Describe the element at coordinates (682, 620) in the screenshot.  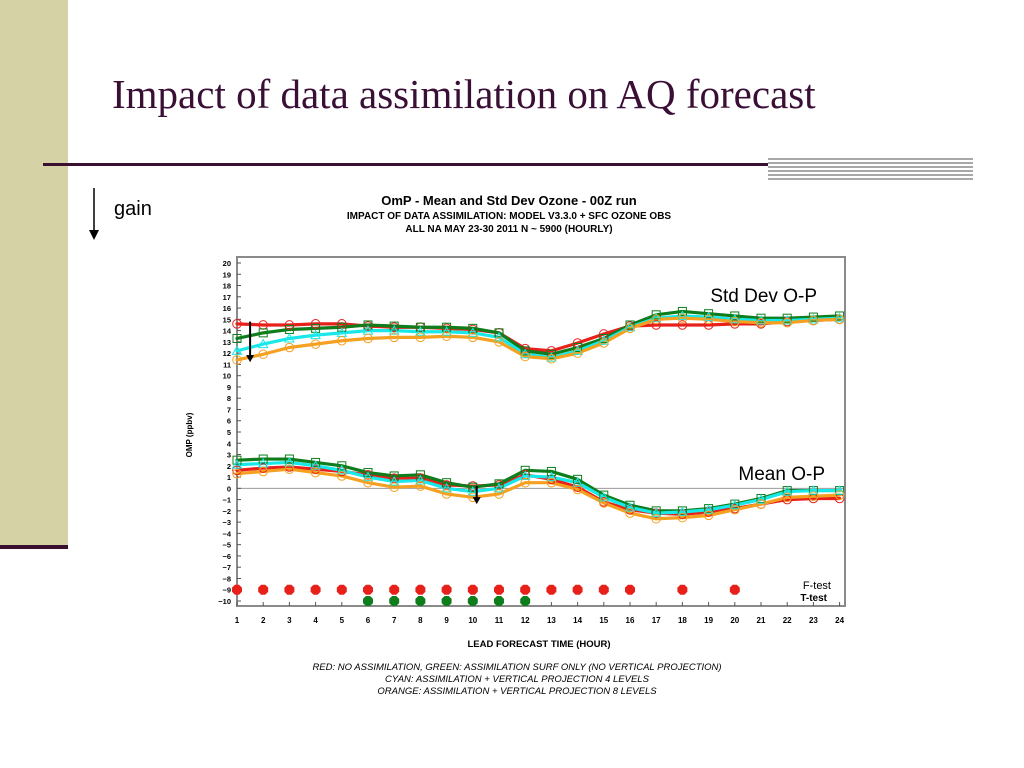
I see `x-tick-label: 18` at that location.